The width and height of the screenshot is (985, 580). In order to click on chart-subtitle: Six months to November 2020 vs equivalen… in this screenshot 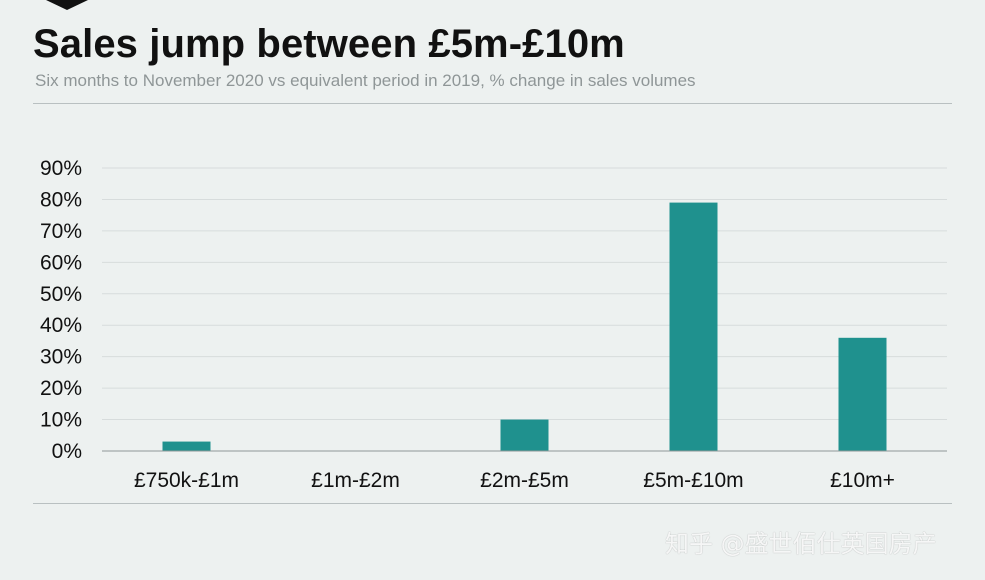, I will do `click(365, 80)`.